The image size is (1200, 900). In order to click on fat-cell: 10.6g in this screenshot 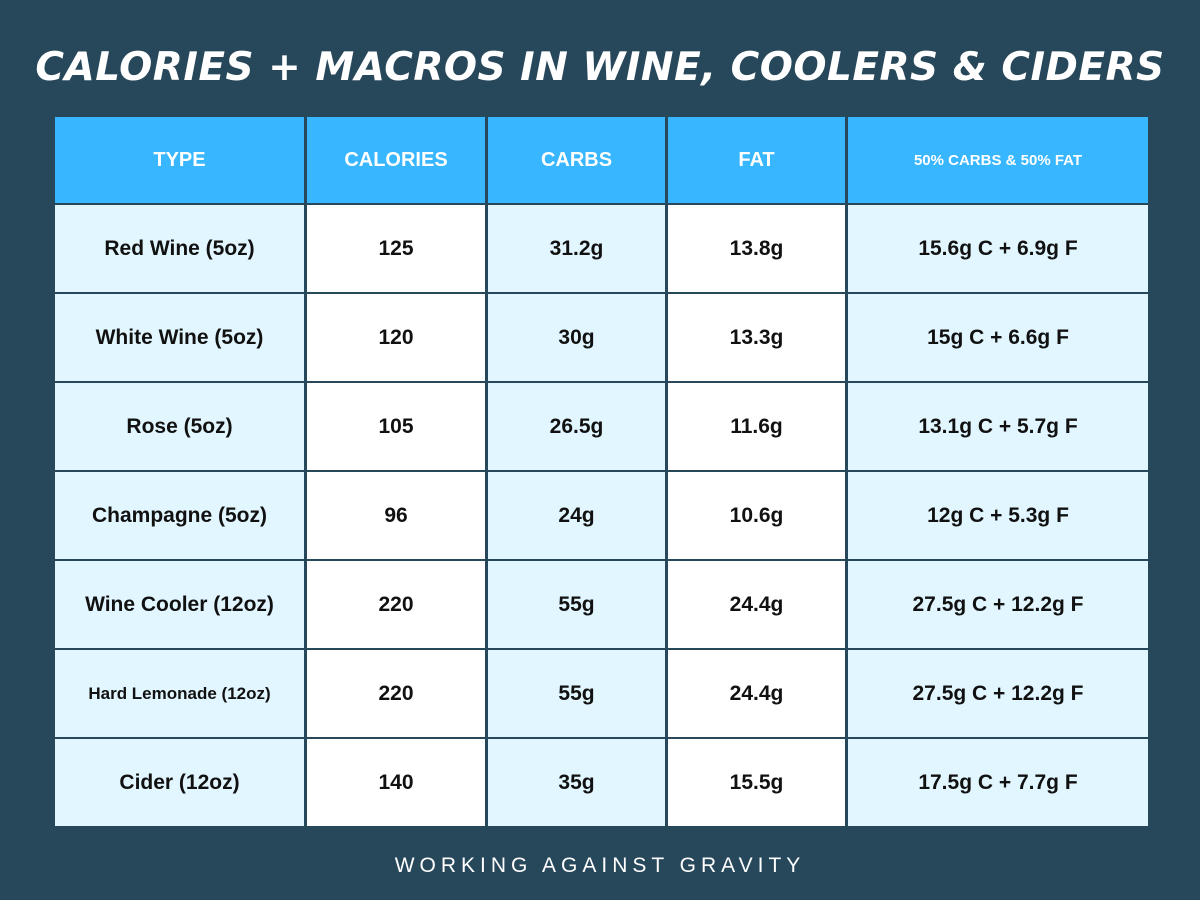, I will do `click(756, 515)`.